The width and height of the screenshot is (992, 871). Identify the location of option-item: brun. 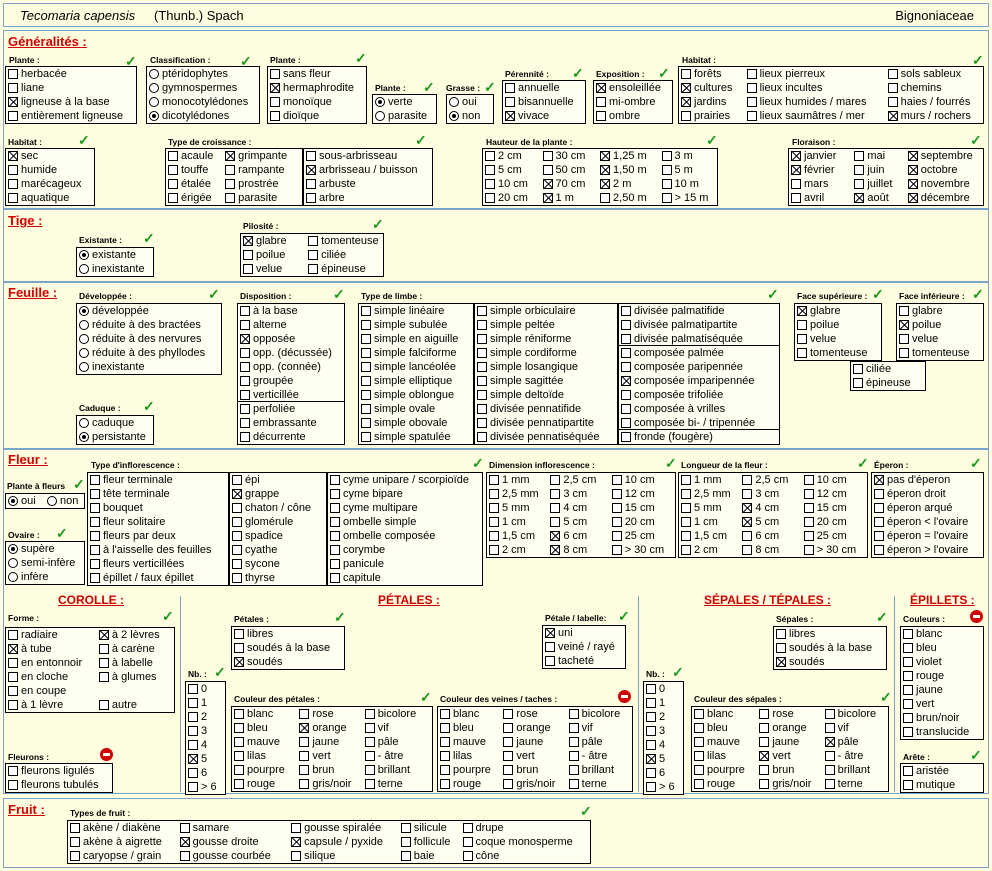
(329, 770).